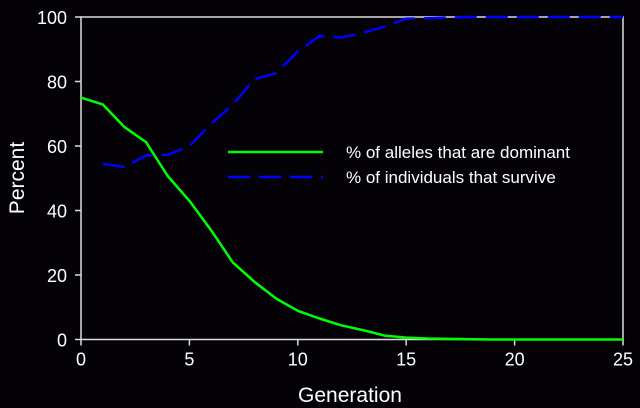 The width and height of the screenshot is (640, 408). Describe the element at coordinates (57, 83) in the screenshot. I see `y-tick-label: 80` at that location.